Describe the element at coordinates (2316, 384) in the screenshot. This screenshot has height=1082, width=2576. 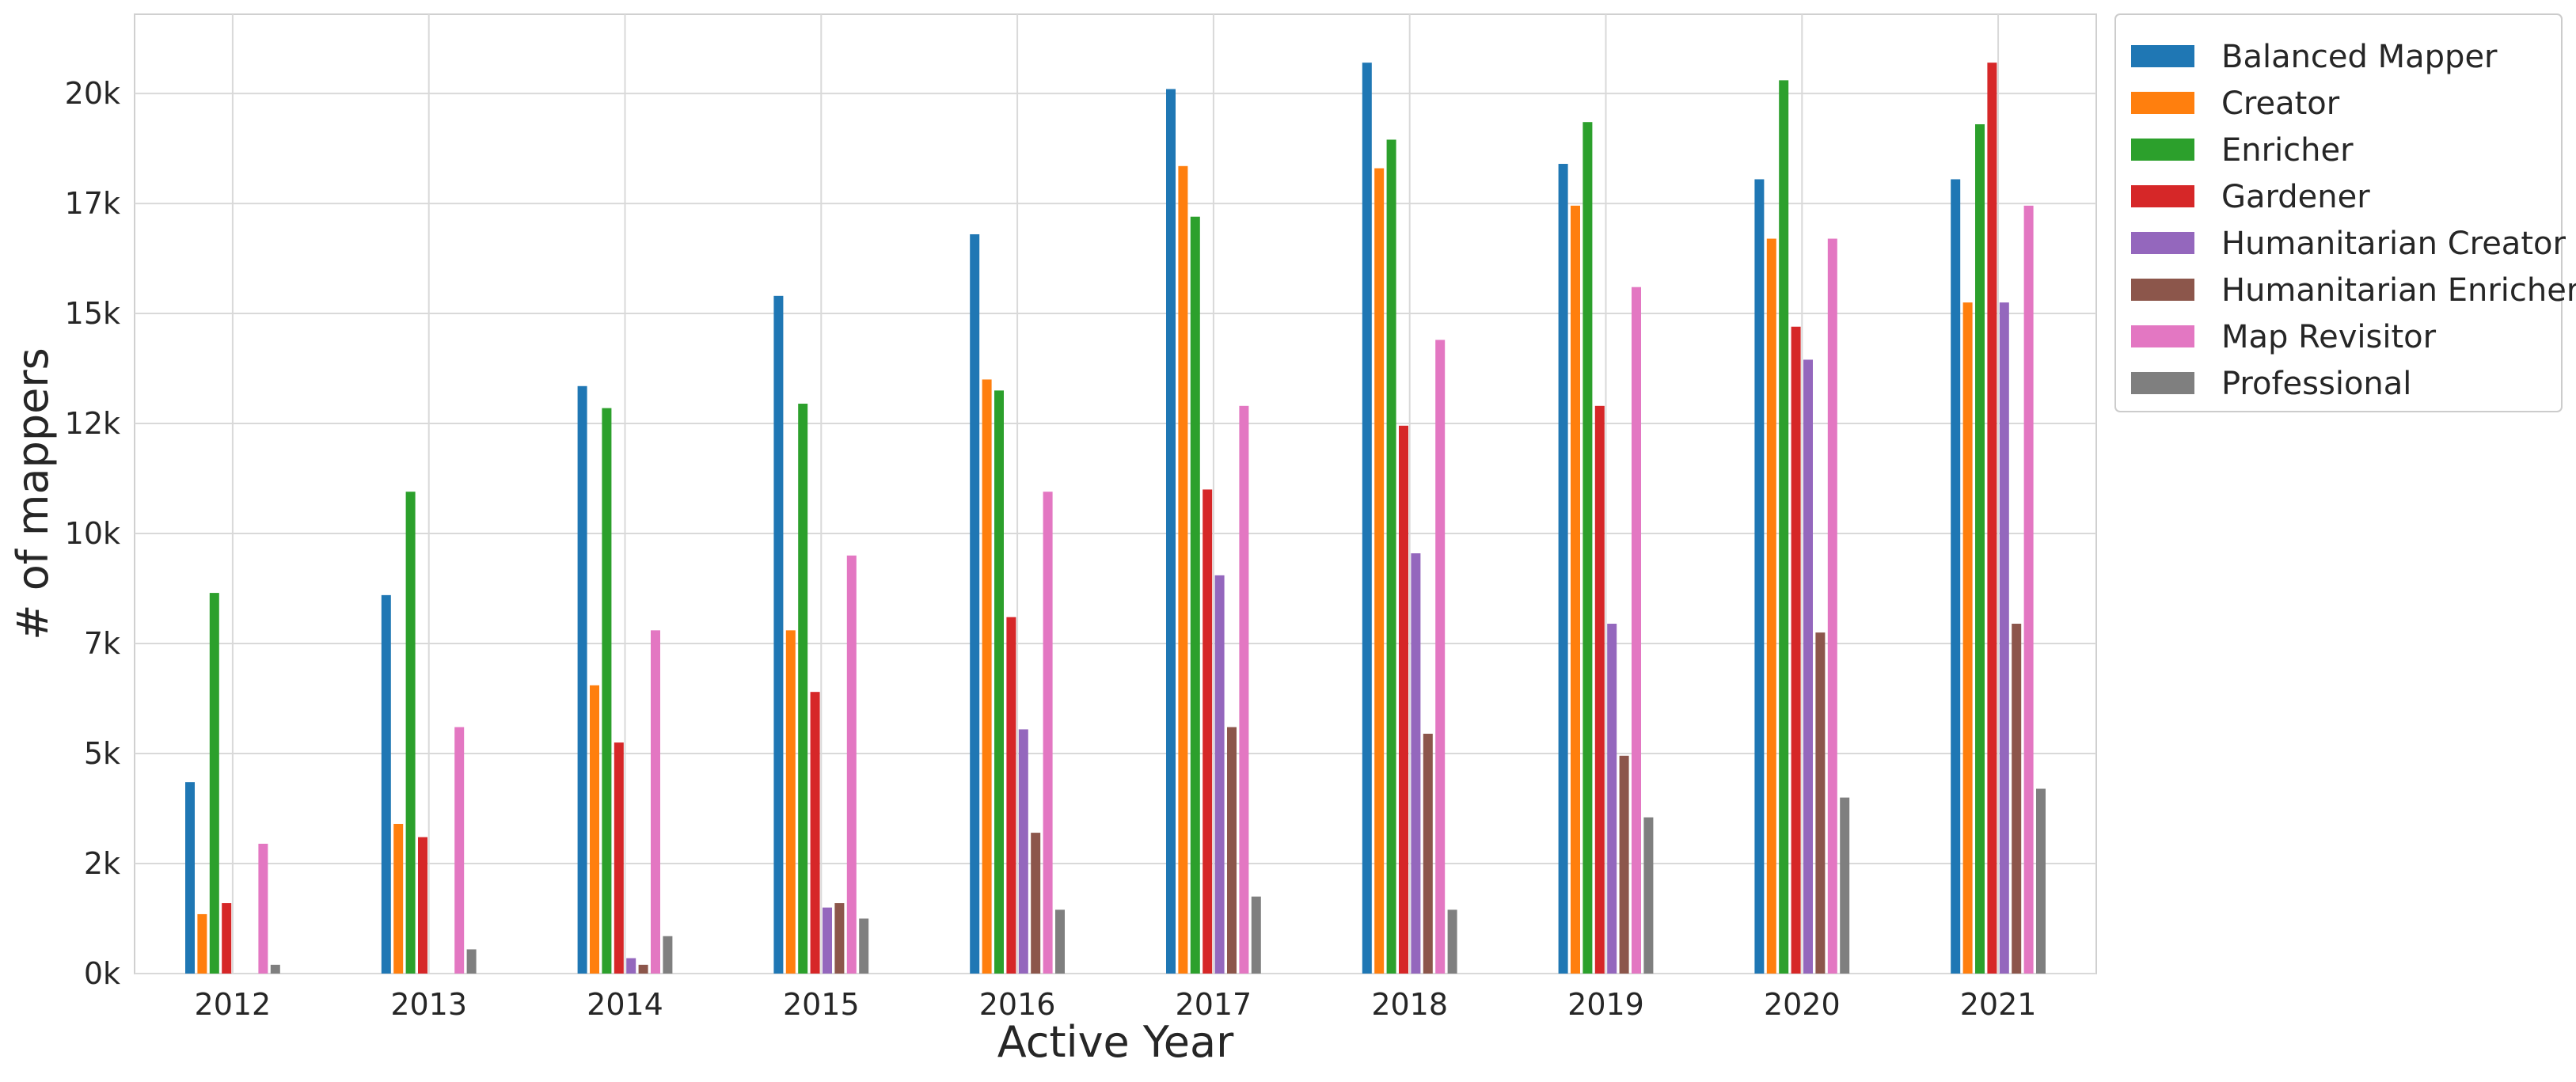
I see `legend-label: Professional` at that location.